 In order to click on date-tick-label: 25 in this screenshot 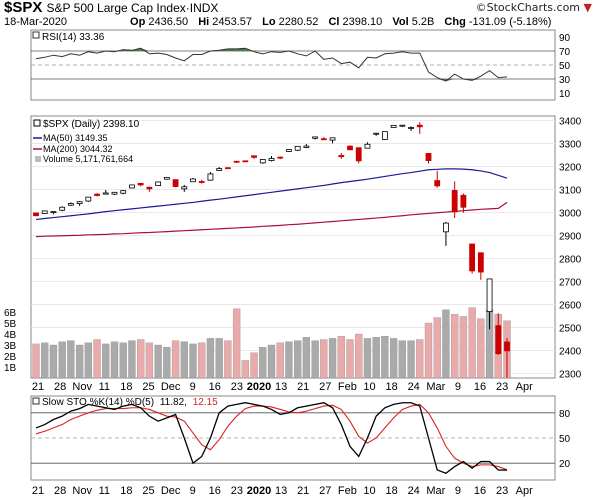, I will do `click(148, 491)`.